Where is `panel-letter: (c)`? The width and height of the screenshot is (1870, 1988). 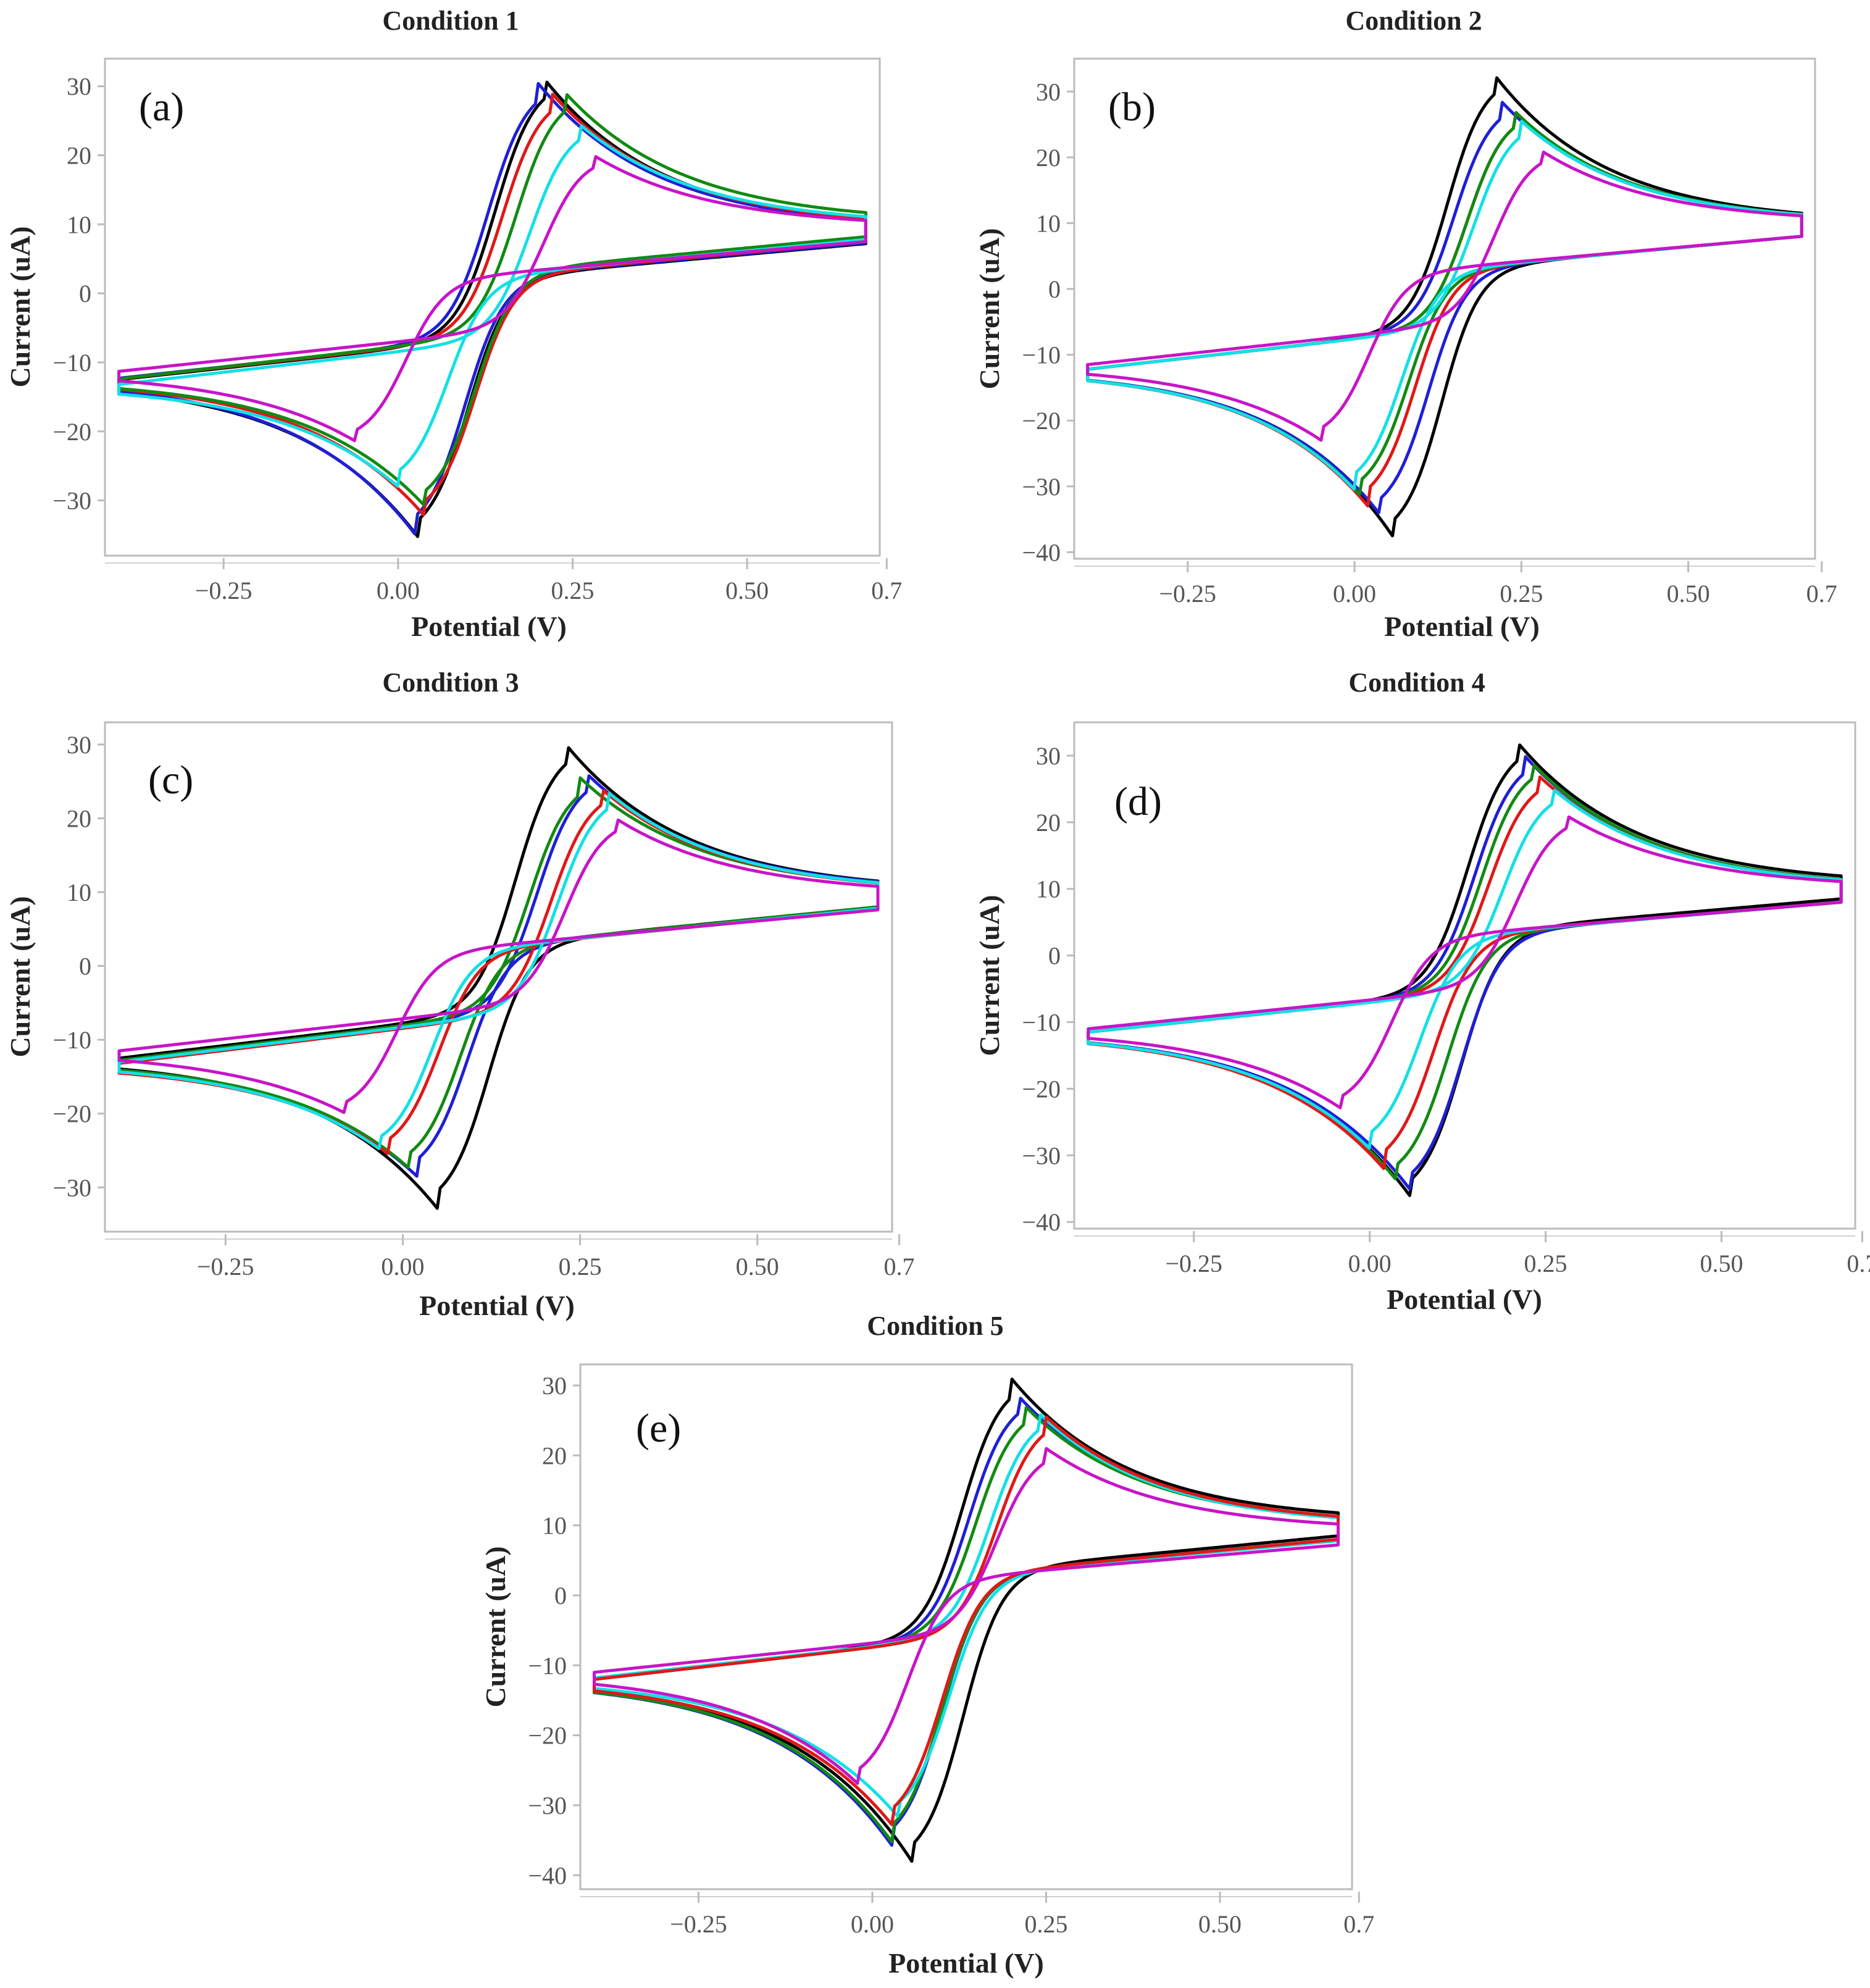 panel-letter: (c) is located at coordinates (171, 781).